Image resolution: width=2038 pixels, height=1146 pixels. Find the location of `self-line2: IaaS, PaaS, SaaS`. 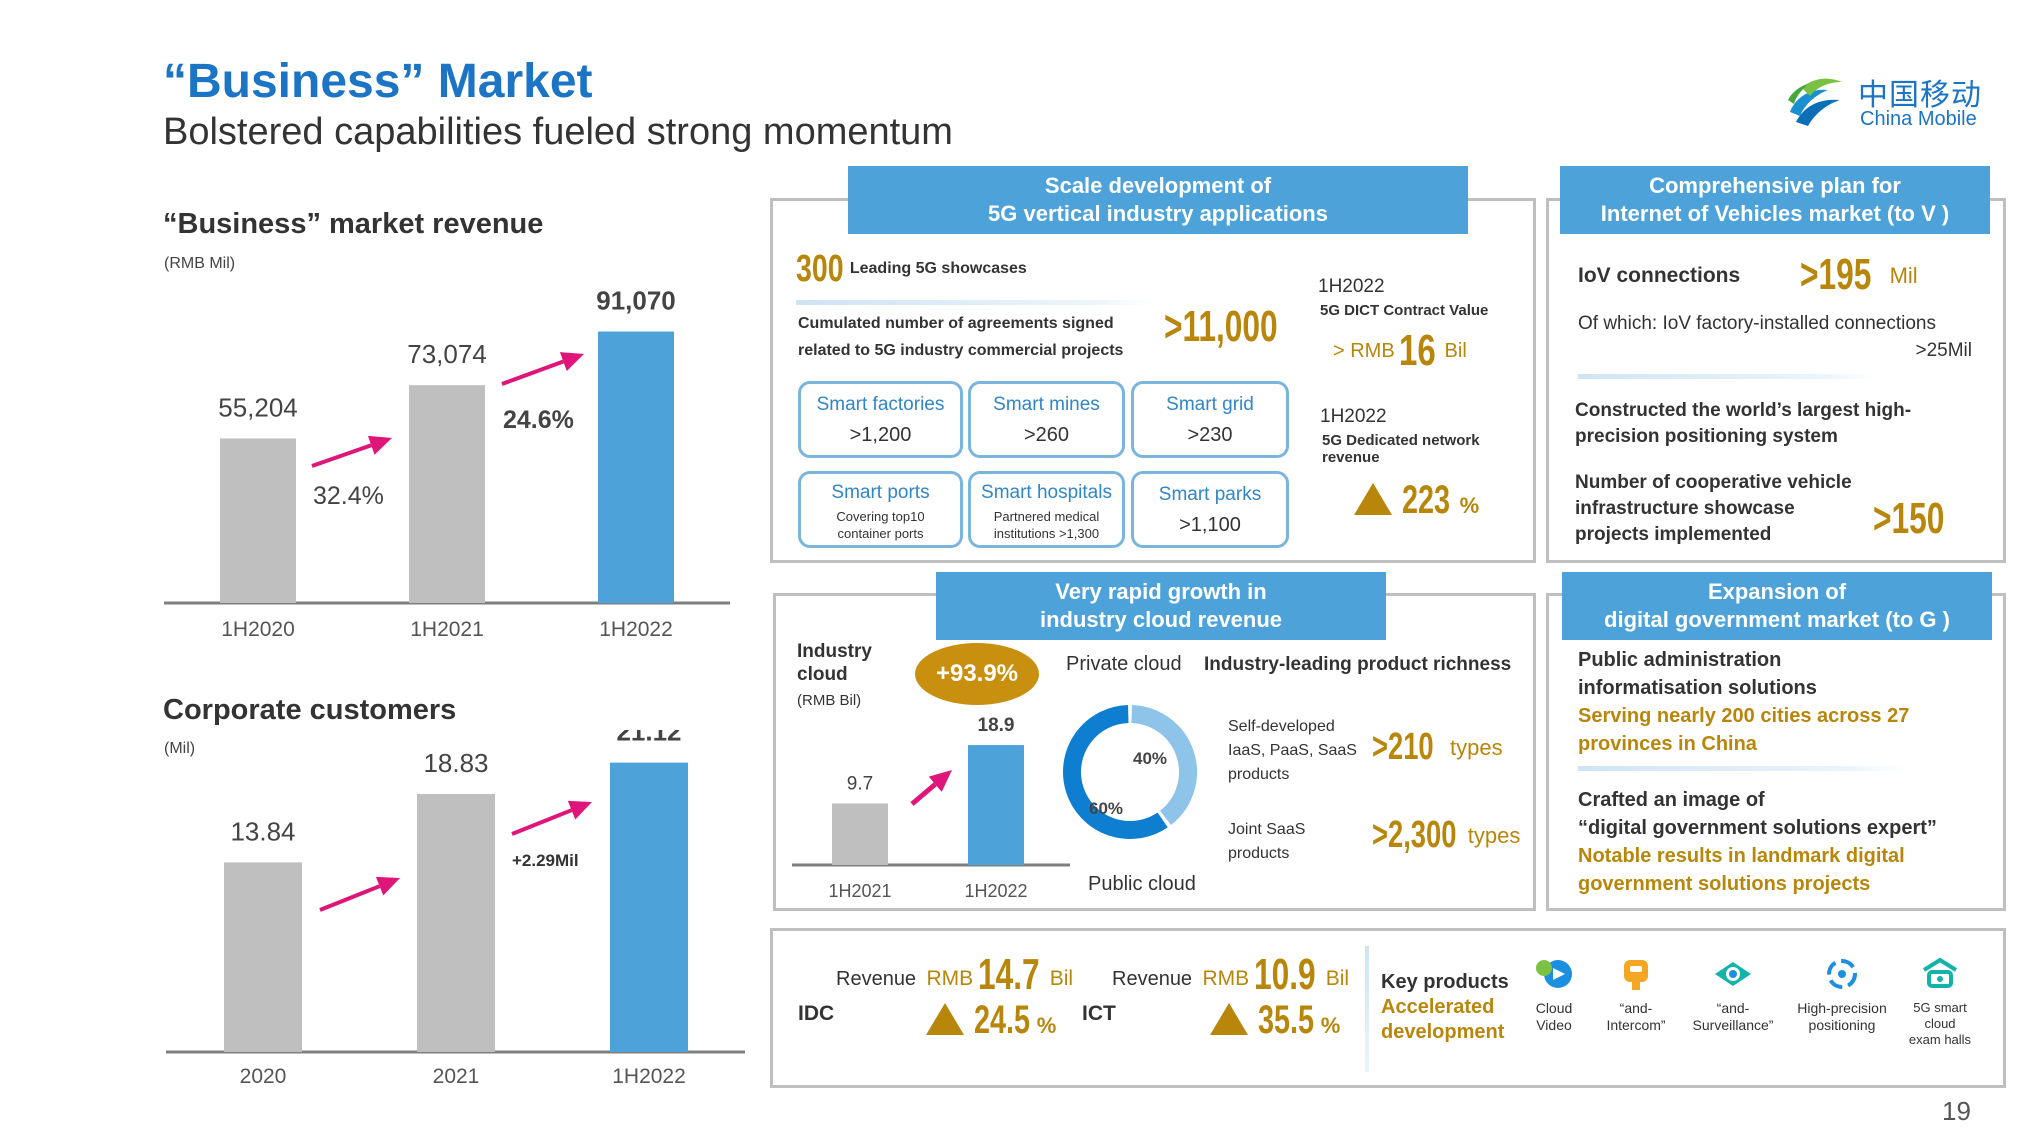

self-line2: IaaS, PaaS, SaaS is located at coordinates (1292, 750).